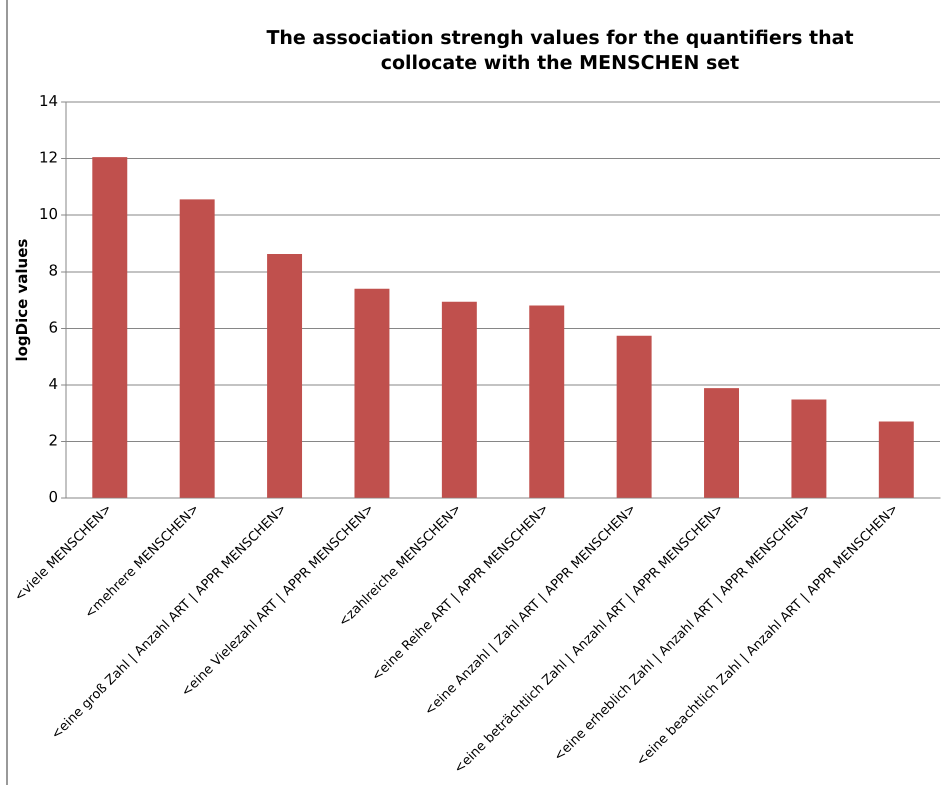  Describe the element at coordinates (53, 383) in the screenshot. I see `y-tick-label: 4` at that location.